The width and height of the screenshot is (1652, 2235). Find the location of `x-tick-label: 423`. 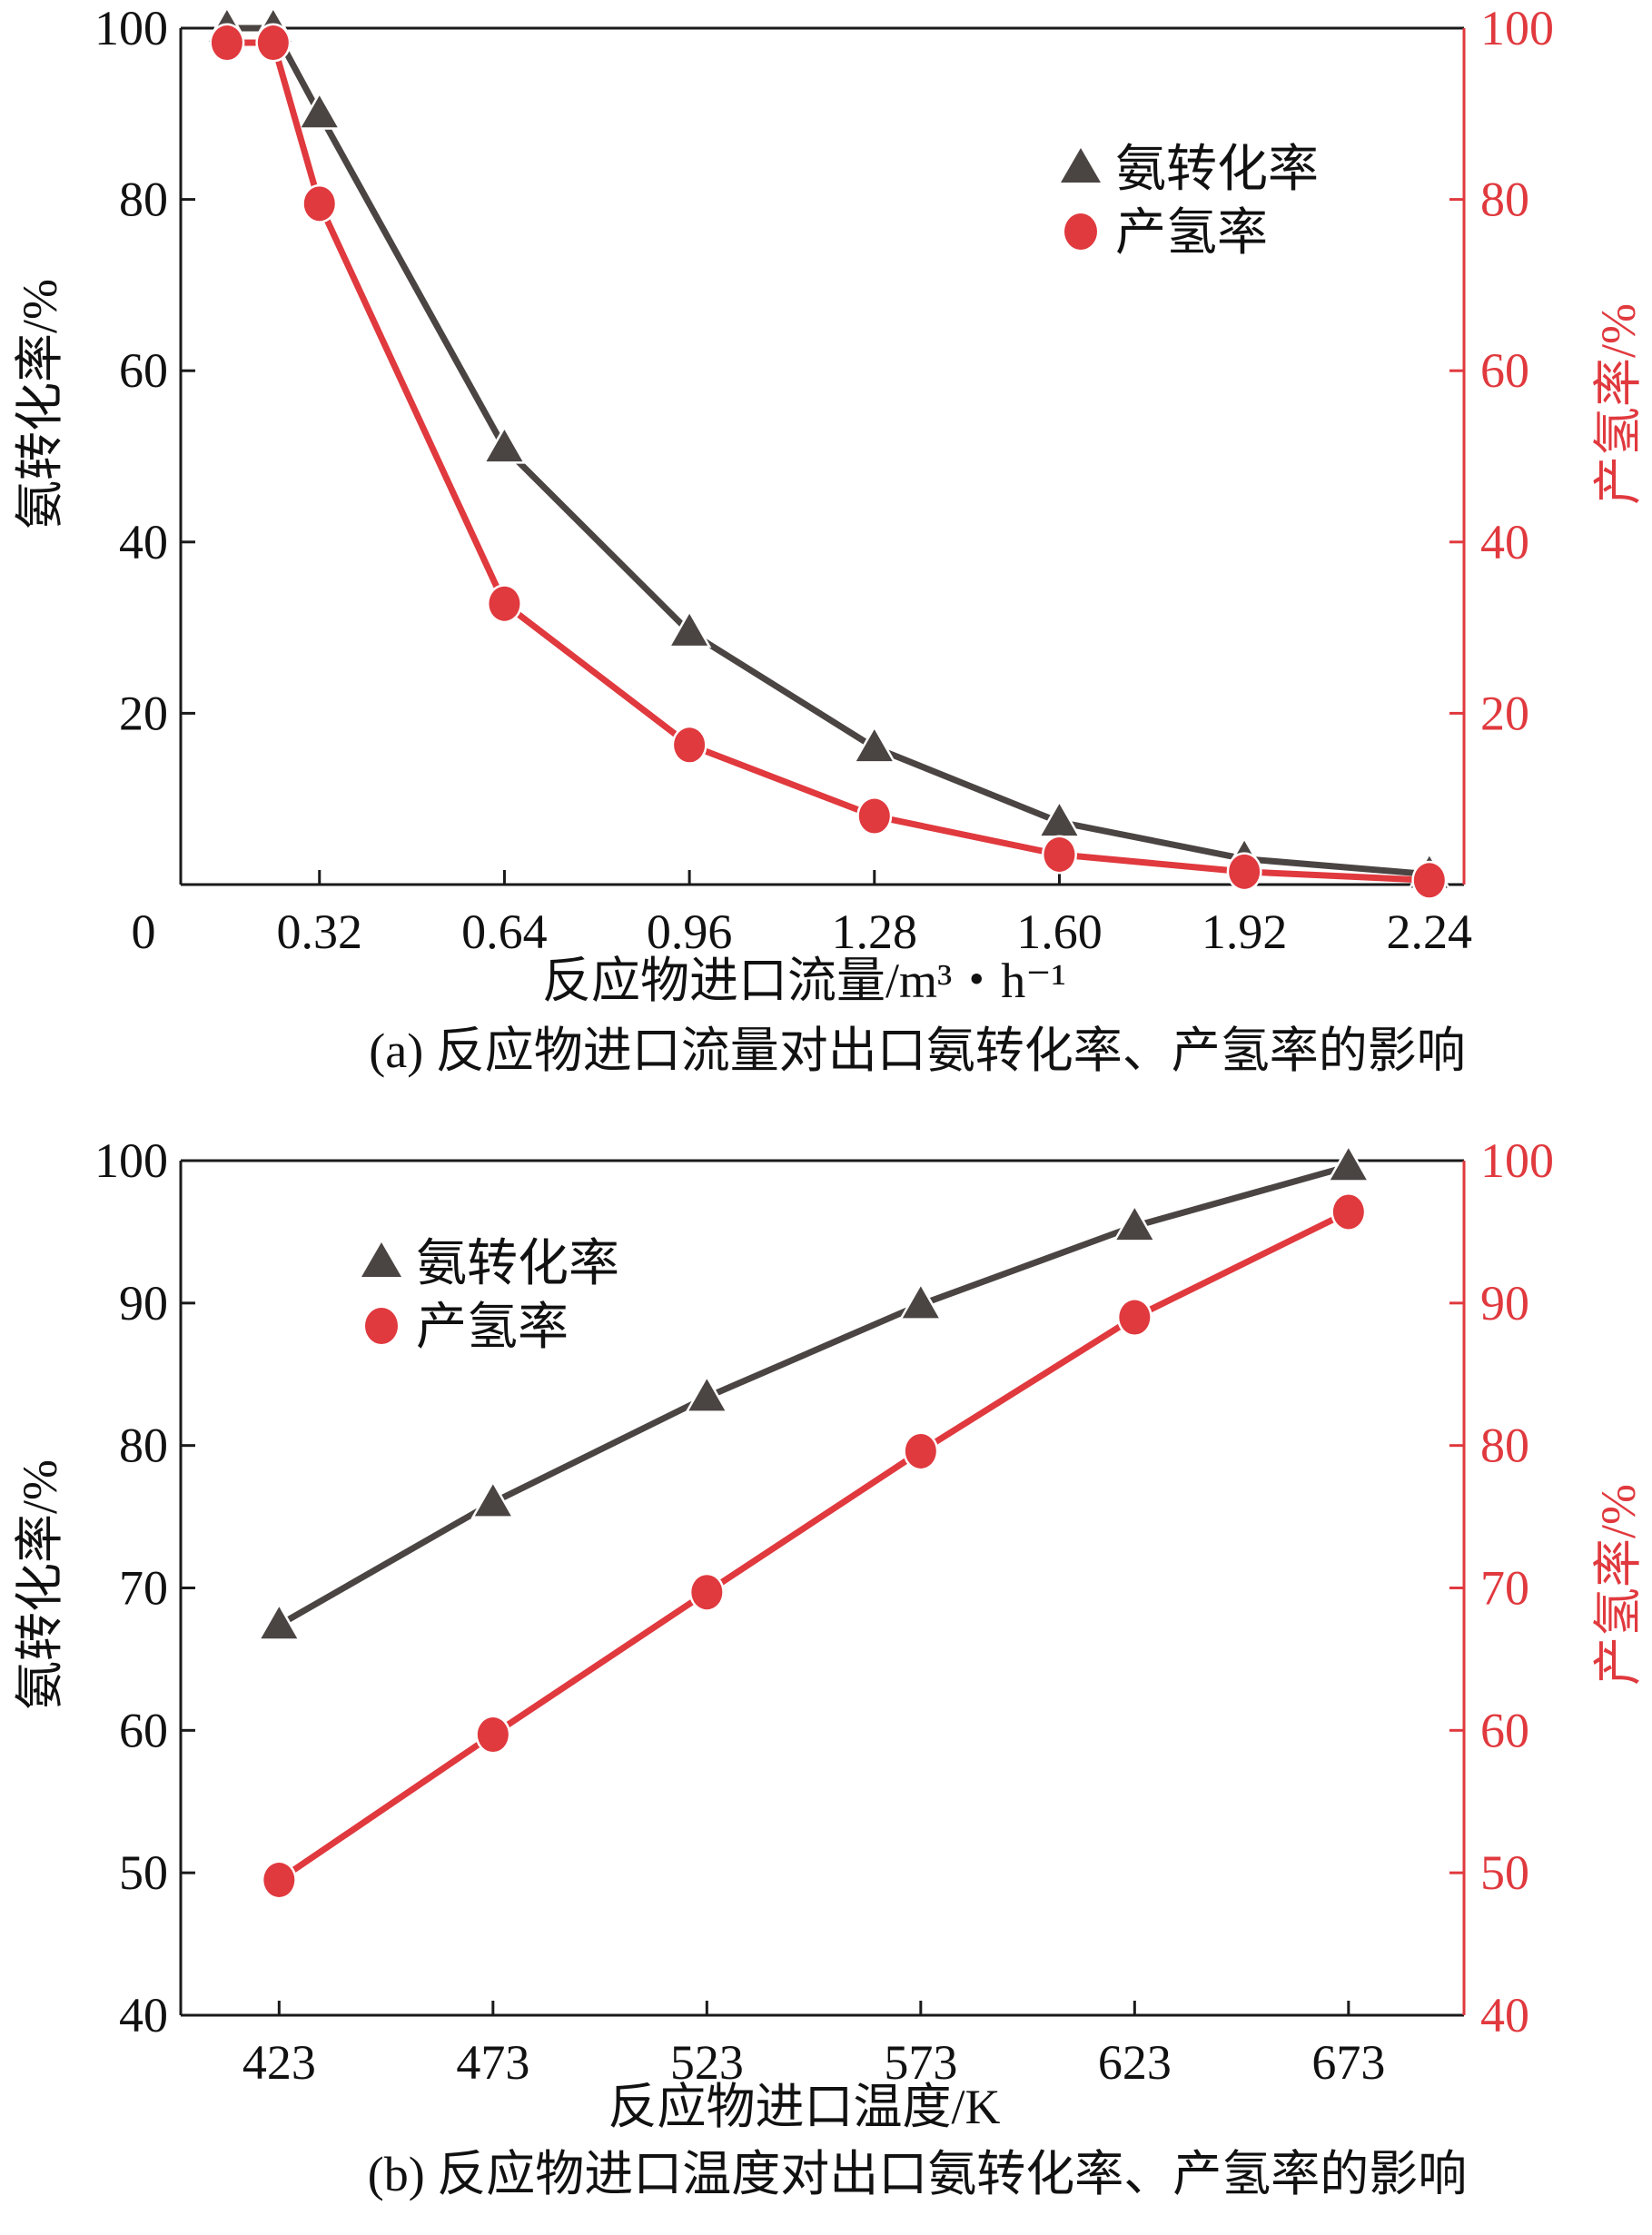

x-tick-label: 423 is located at coordinates (279, 2062).